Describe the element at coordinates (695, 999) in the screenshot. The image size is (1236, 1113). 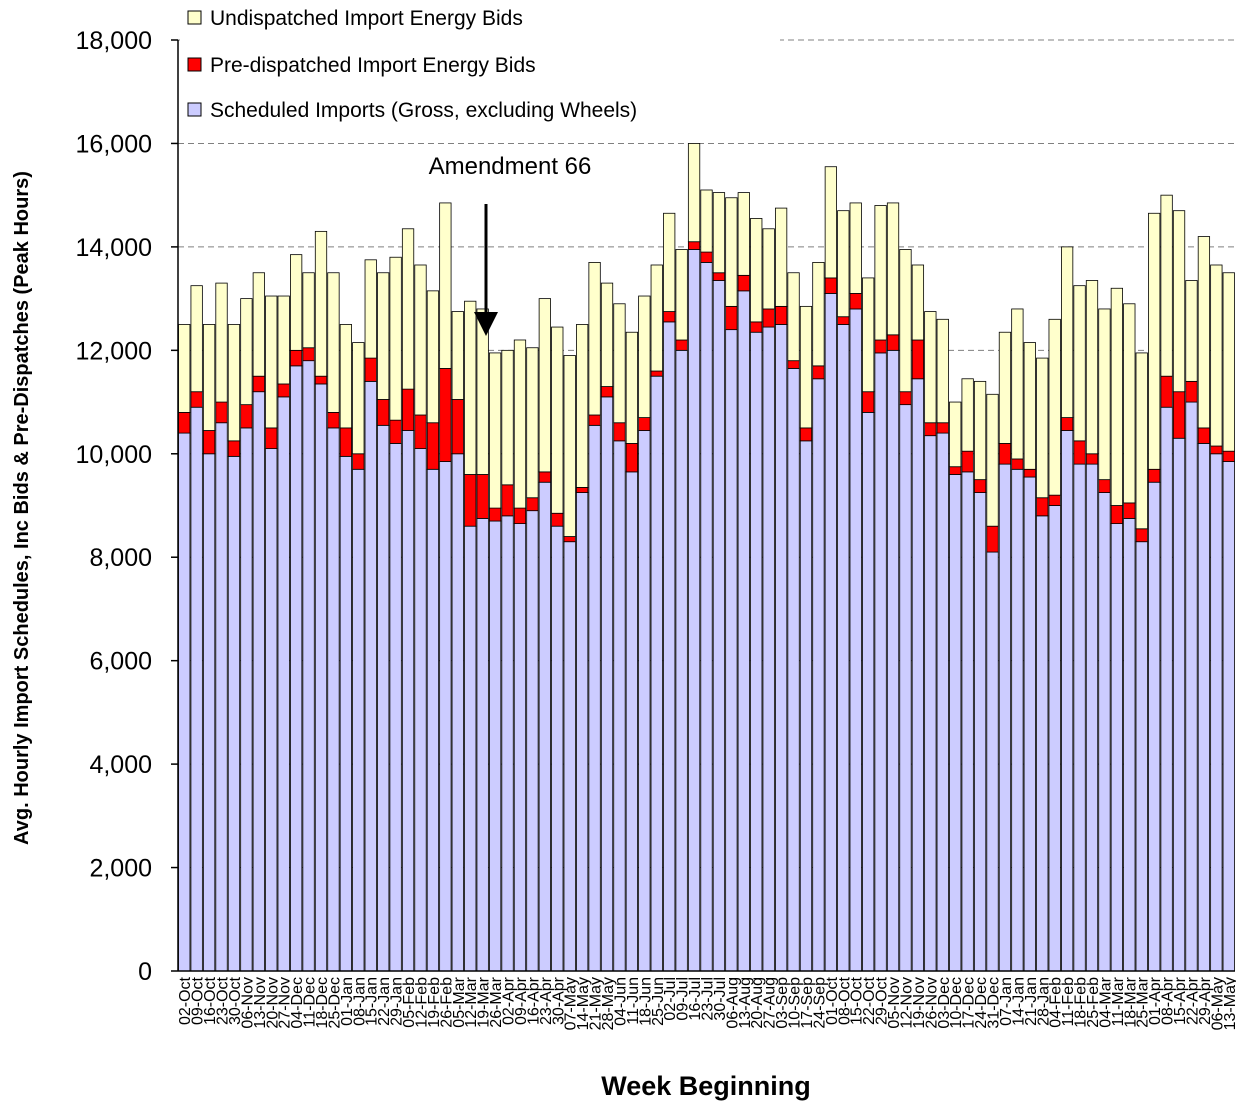
I see `x-tick-label: 16-Jul` at that location.